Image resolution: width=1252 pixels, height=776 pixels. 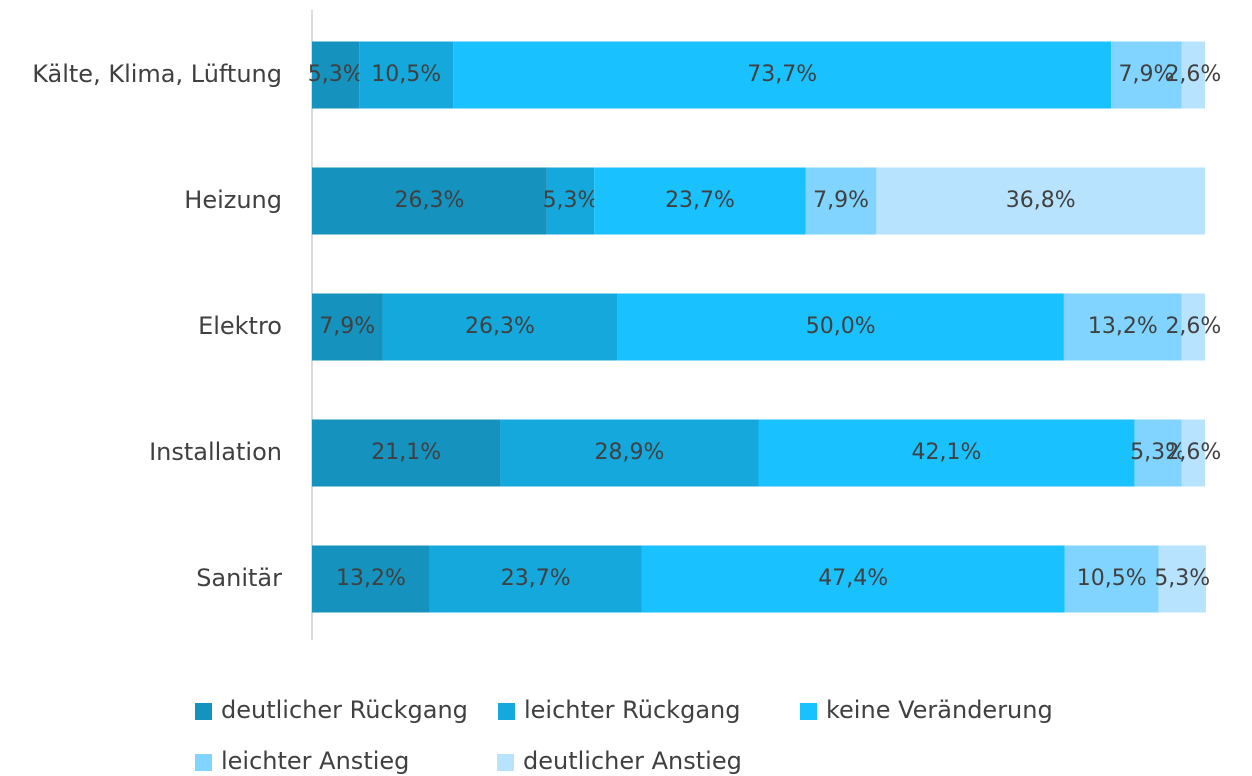 I want to click on value-label: 42,1%, so click(x=947, y=452).